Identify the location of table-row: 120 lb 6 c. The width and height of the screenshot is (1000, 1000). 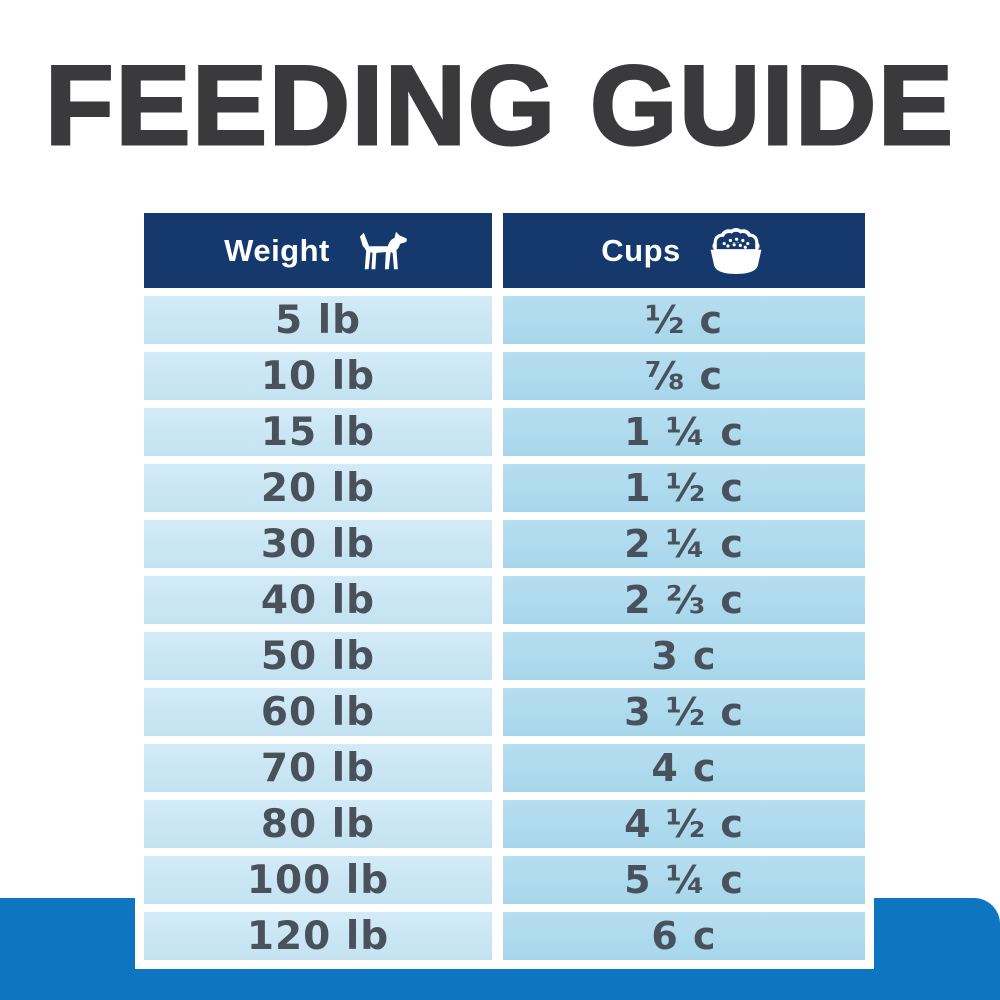
(504, 936).